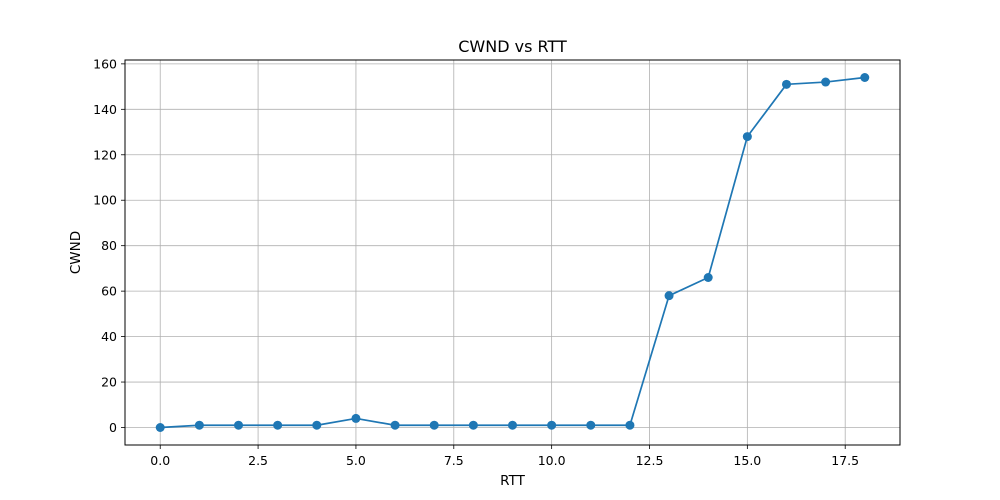 This screenshot has width=1000, height=500. I want to click on y-tick-label: 60, so click(109, 291).